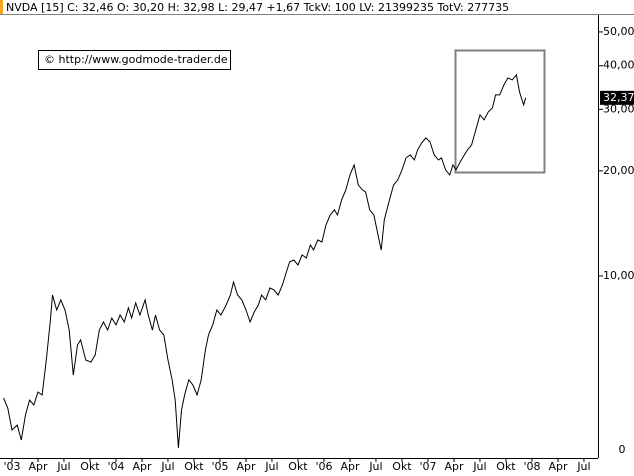 This screenshot has height=476, width=634. What do you see at coordinates (618, 275) in the screenshot?
I see `y-tick-label: 10,00` at bounding box center [618, 275].